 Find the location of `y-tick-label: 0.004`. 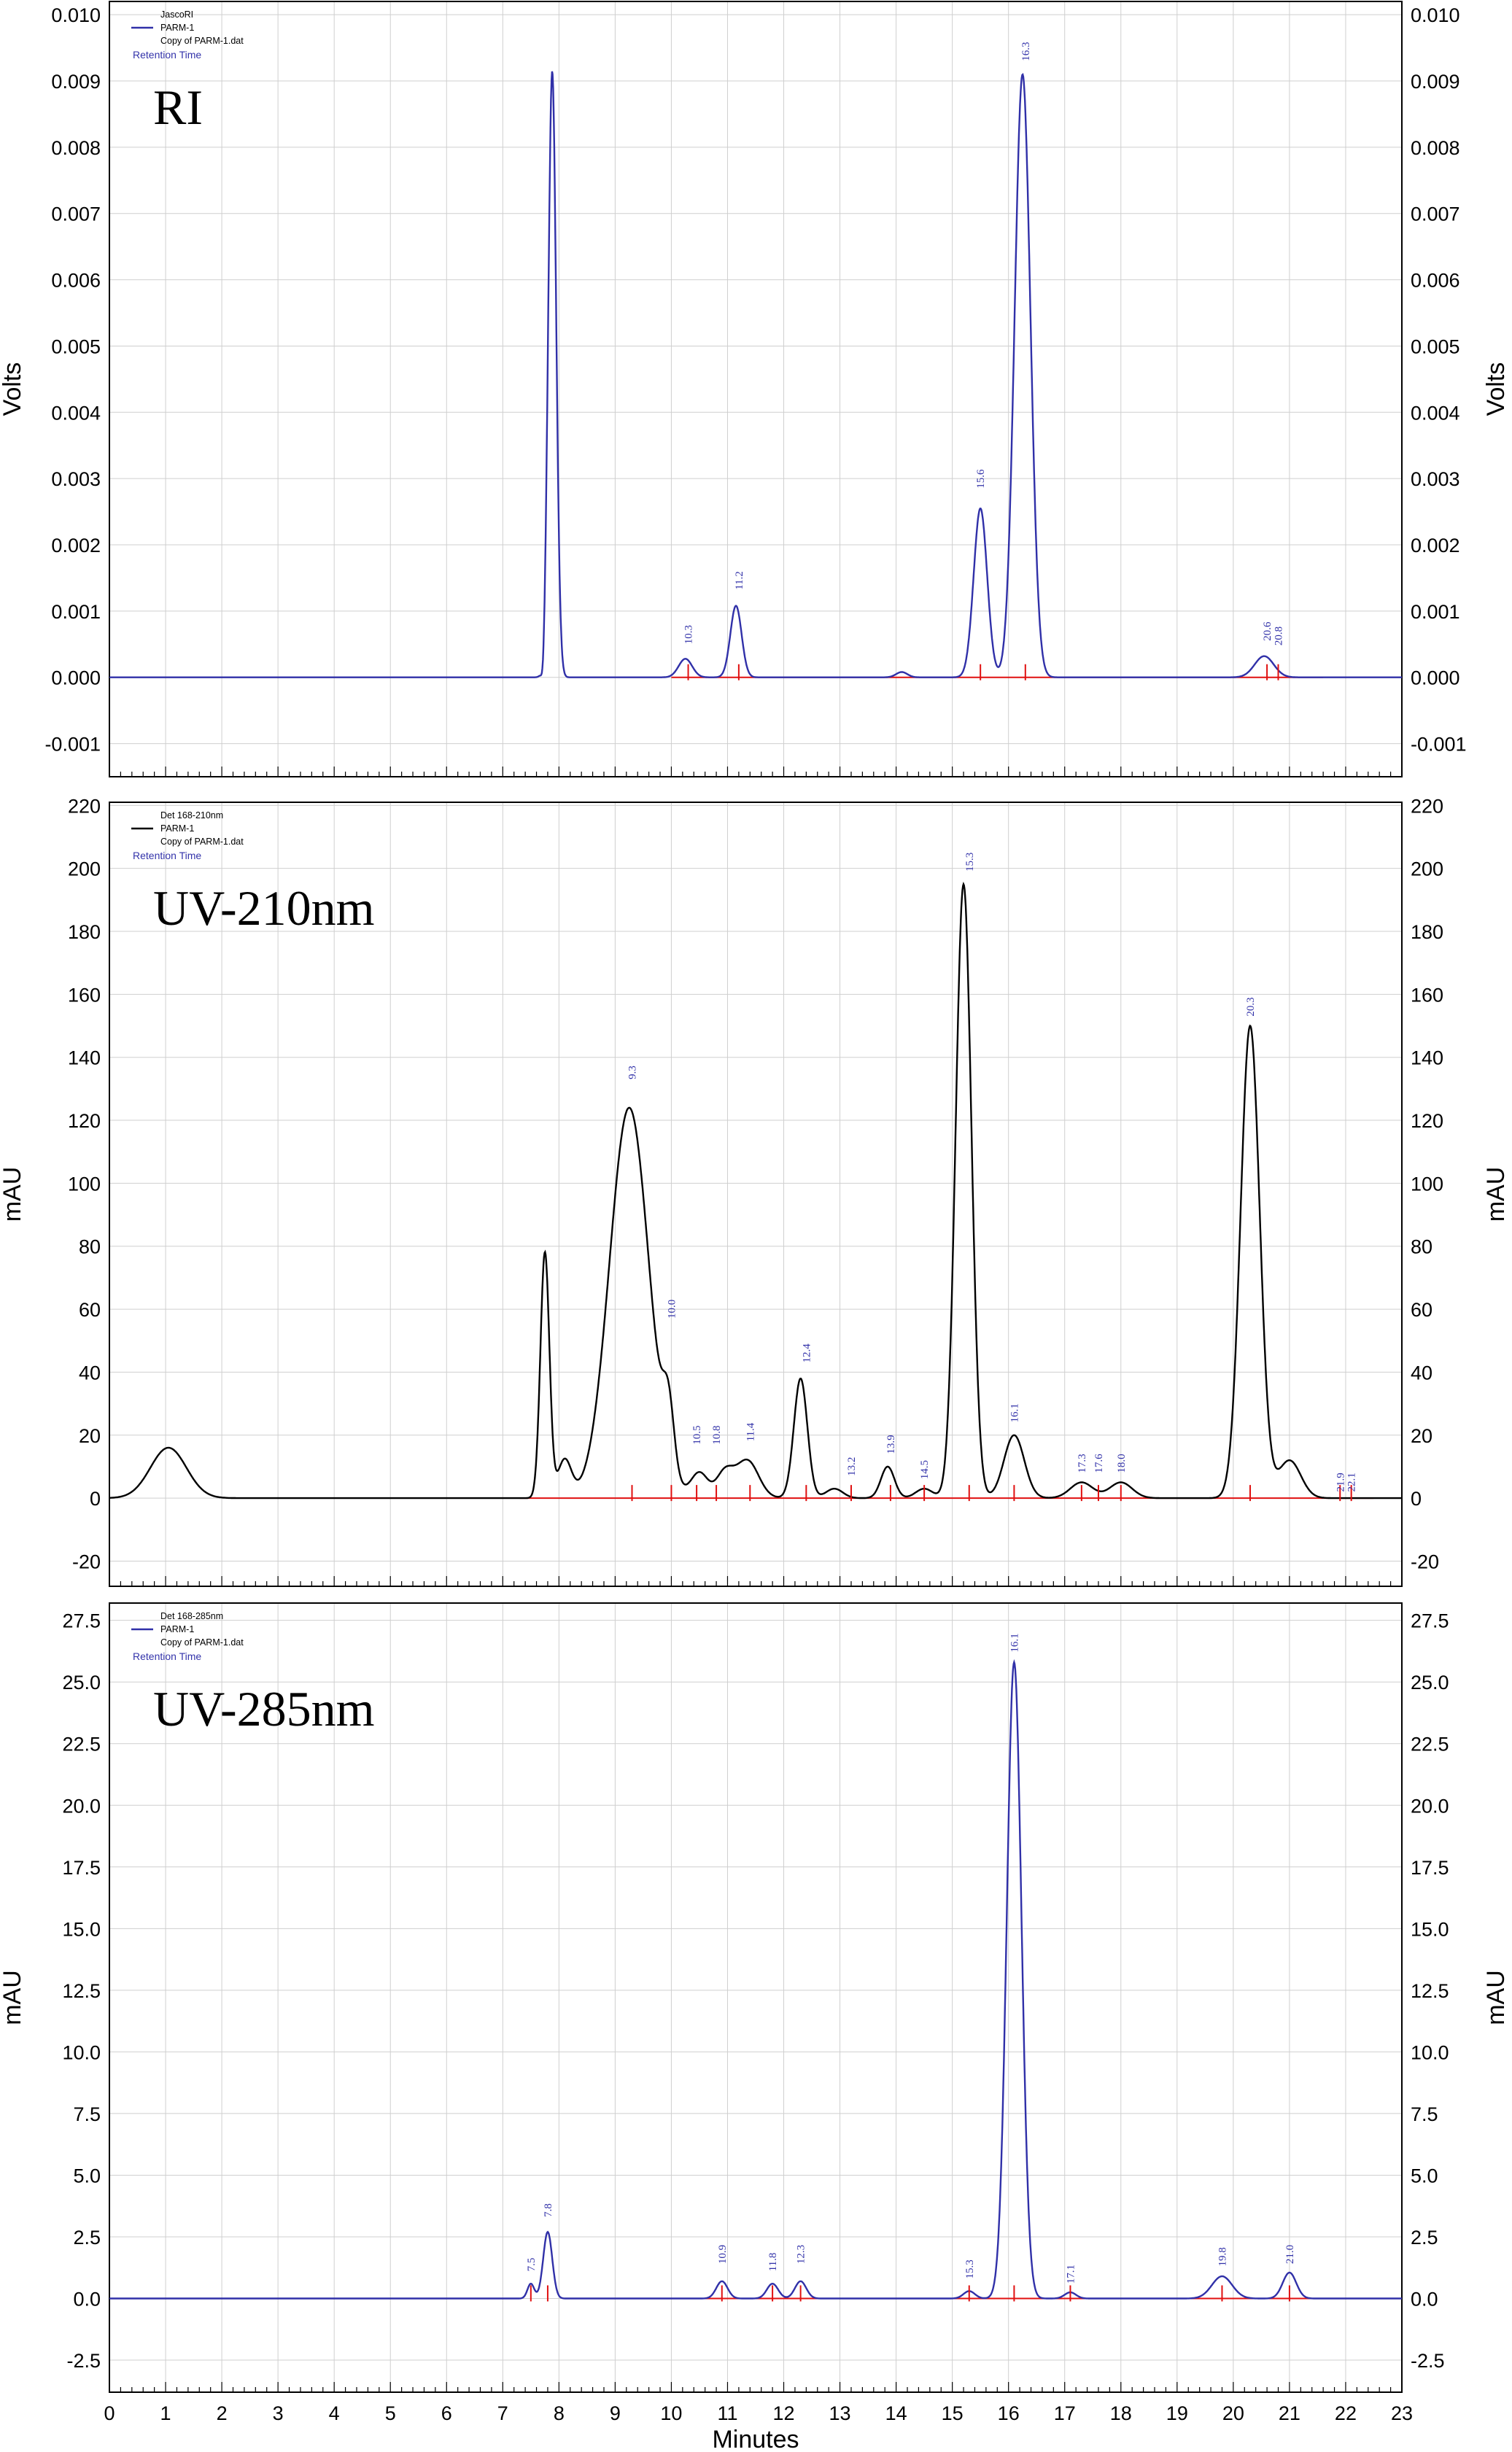

y-tick-label: 0.004 is located at coordinates (76, 413).